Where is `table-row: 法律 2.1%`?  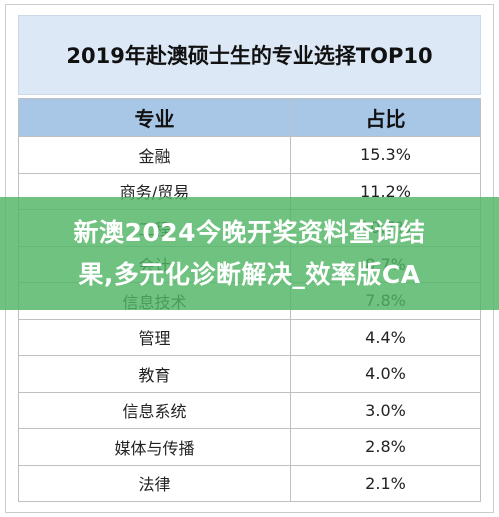
table-row: 法律 2.1% is located at coordinates (249, 483).